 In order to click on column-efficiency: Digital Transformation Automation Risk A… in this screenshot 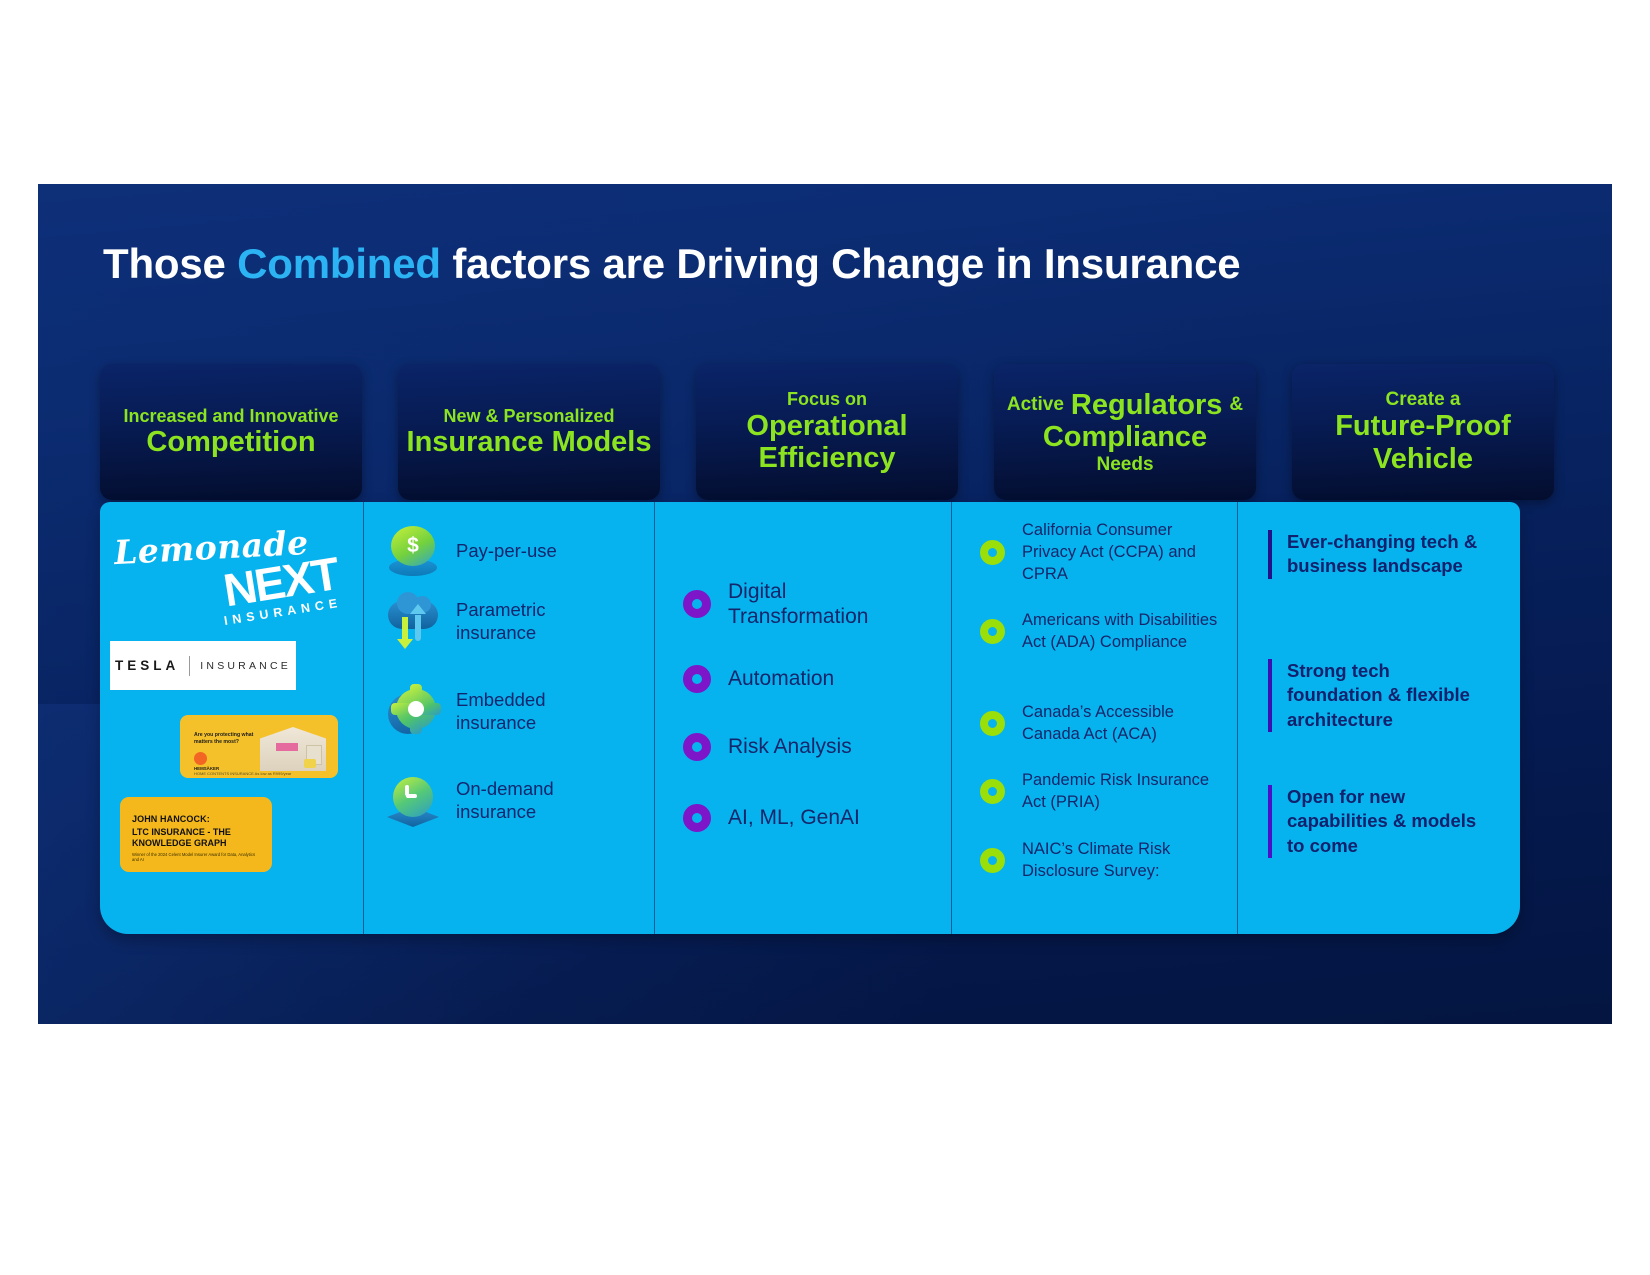, I will do `click(802, 718)`.